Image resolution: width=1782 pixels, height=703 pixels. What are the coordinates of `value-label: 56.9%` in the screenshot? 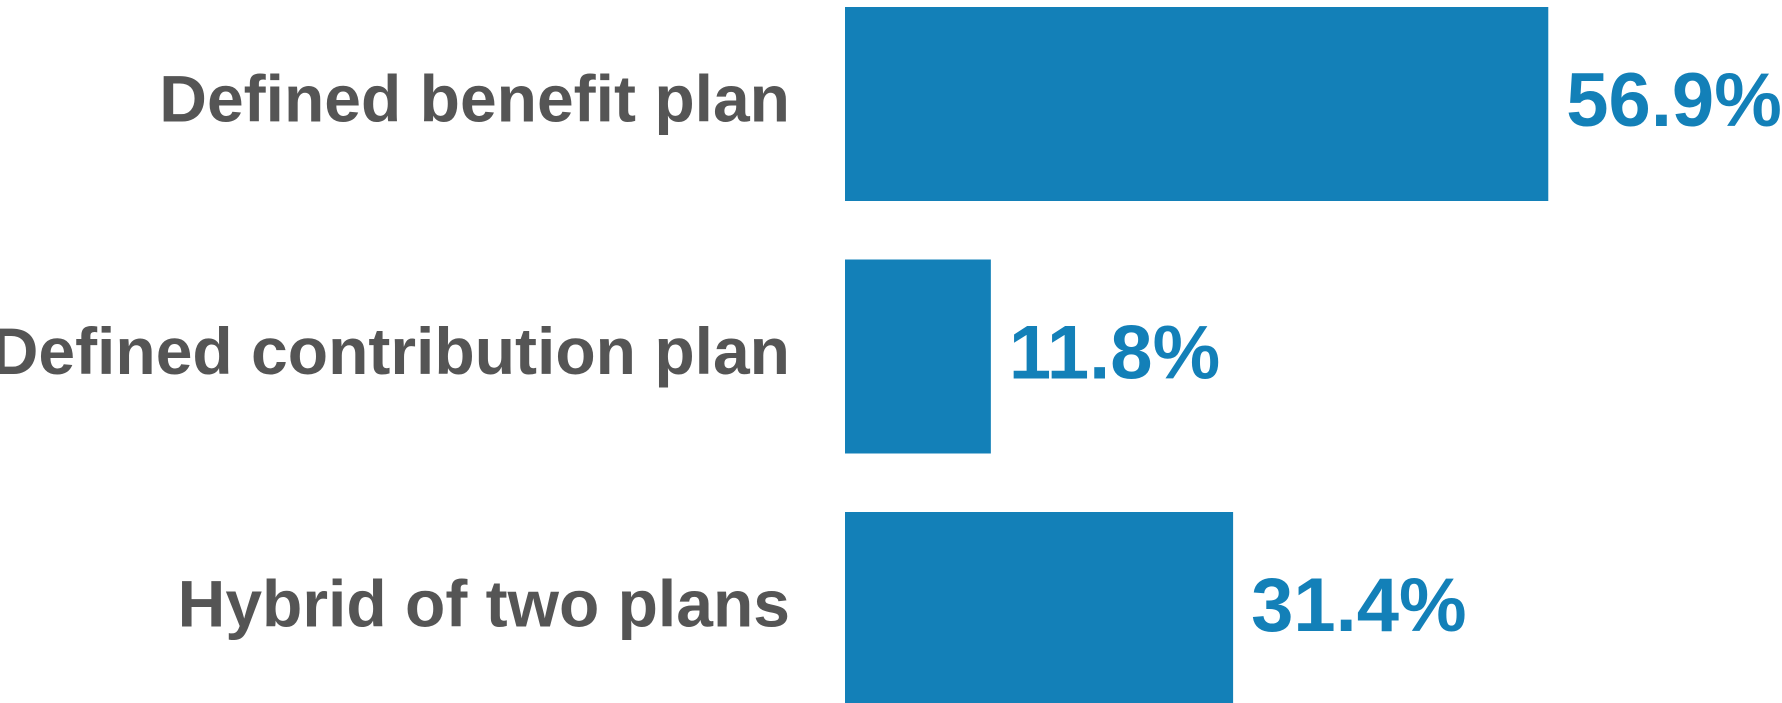 It's located at (1674, 100).